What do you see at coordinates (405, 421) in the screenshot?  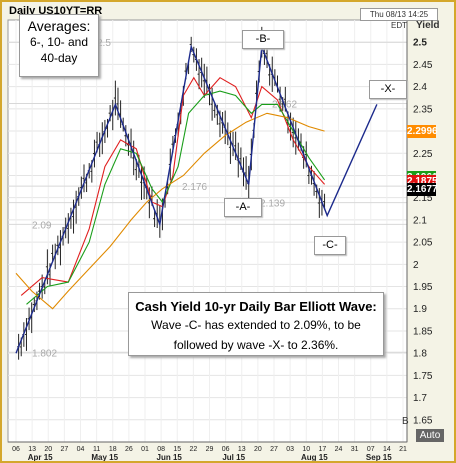 I see `edge-label: B` at bounding box center [405, 421].